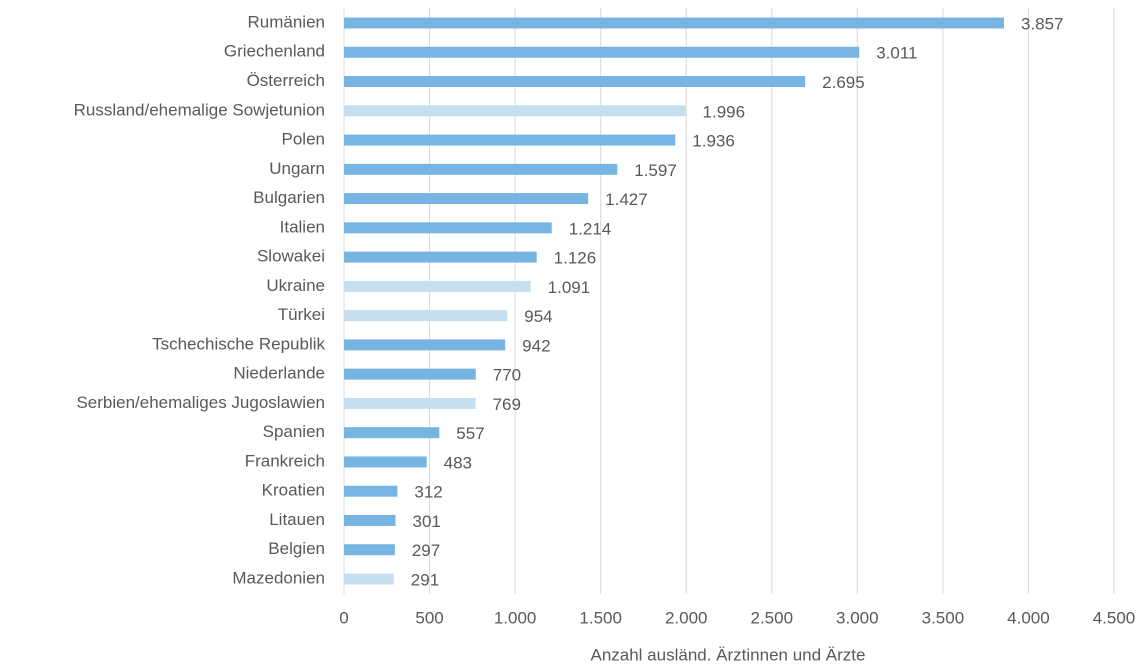 The image size is (1146, 666). I want to click on x-tick-label: 500, so click(429, 617).